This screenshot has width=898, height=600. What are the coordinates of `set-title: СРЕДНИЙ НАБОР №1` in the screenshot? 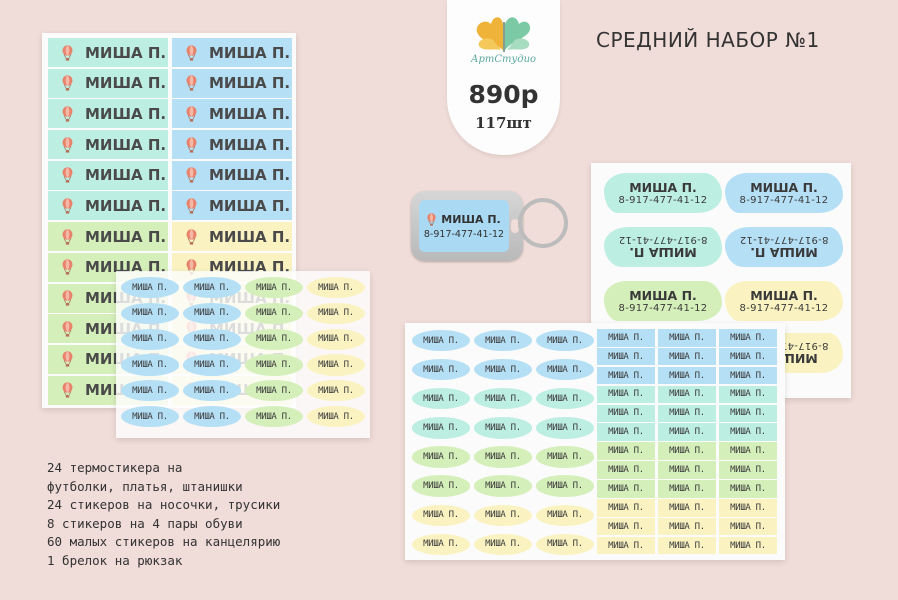 It's located at (708, 40).